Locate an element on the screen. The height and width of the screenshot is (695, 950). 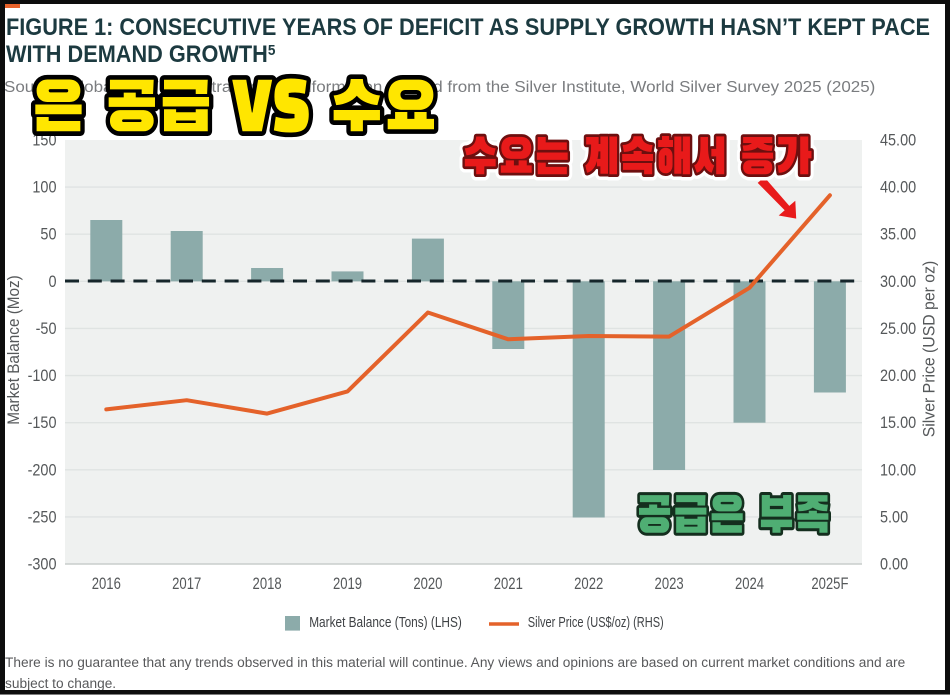
svg-text: 2025F is located at coordinates (829, 583).